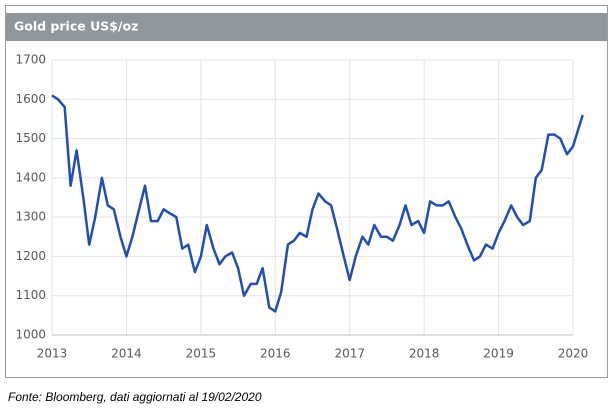 The image size is (615, 411). I want to click on y-tick-label: 1000, so click(30, 335).